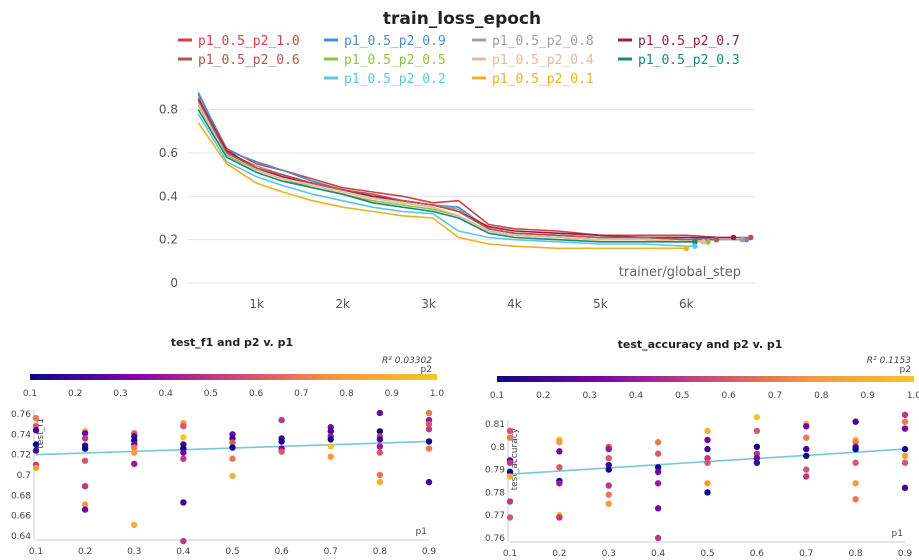  What do you see at coordinates (437, 394) in the screenshot?
I see `colorbar-tick-label: 1.0` at bounding box center [437, 394].